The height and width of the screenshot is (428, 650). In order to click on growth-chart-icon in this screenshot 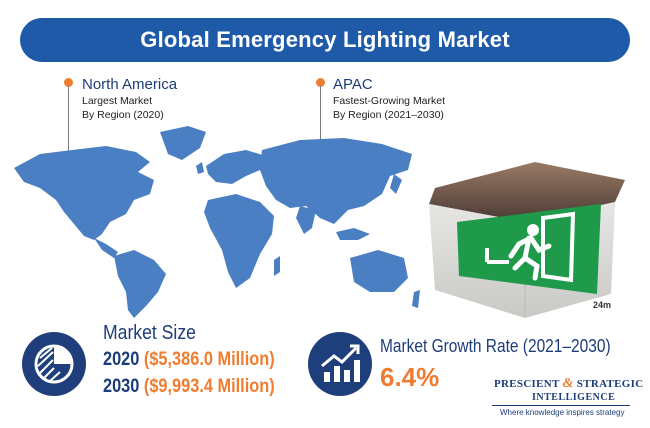, I will do `click(340, 364)`.